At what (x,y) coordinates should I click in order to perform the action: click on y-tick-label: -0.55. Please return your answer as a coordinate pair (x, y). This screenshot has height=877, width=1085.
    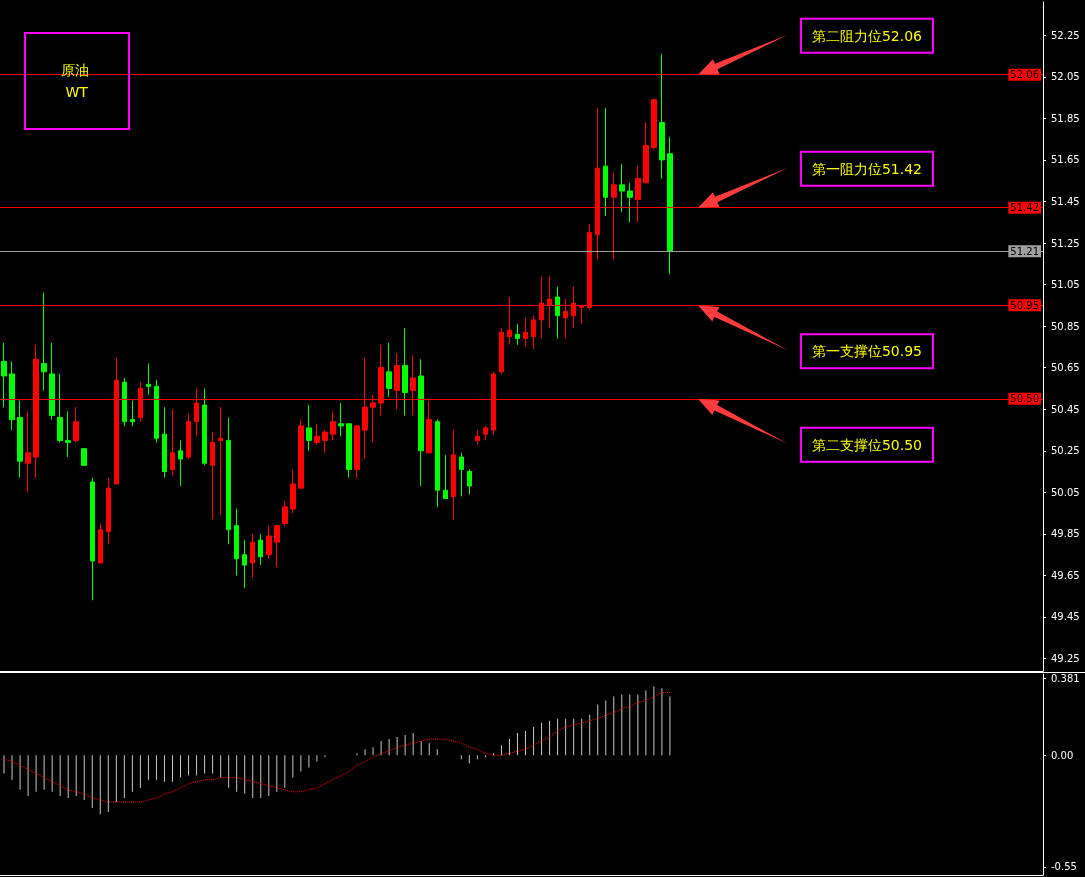
    Looking at the image, I should click on (1064, 867).